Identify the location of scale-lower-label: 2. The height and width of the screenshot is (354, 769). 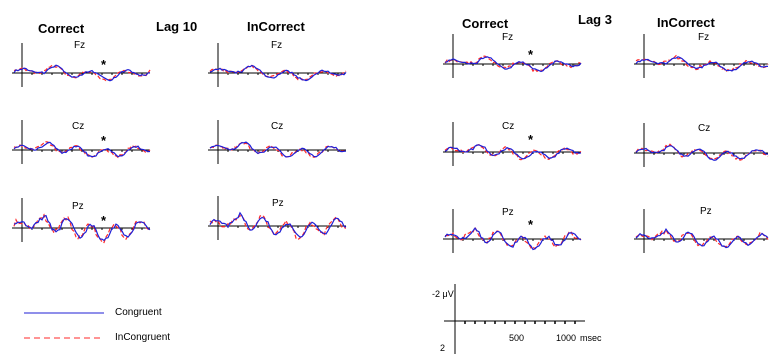
(443, 348).